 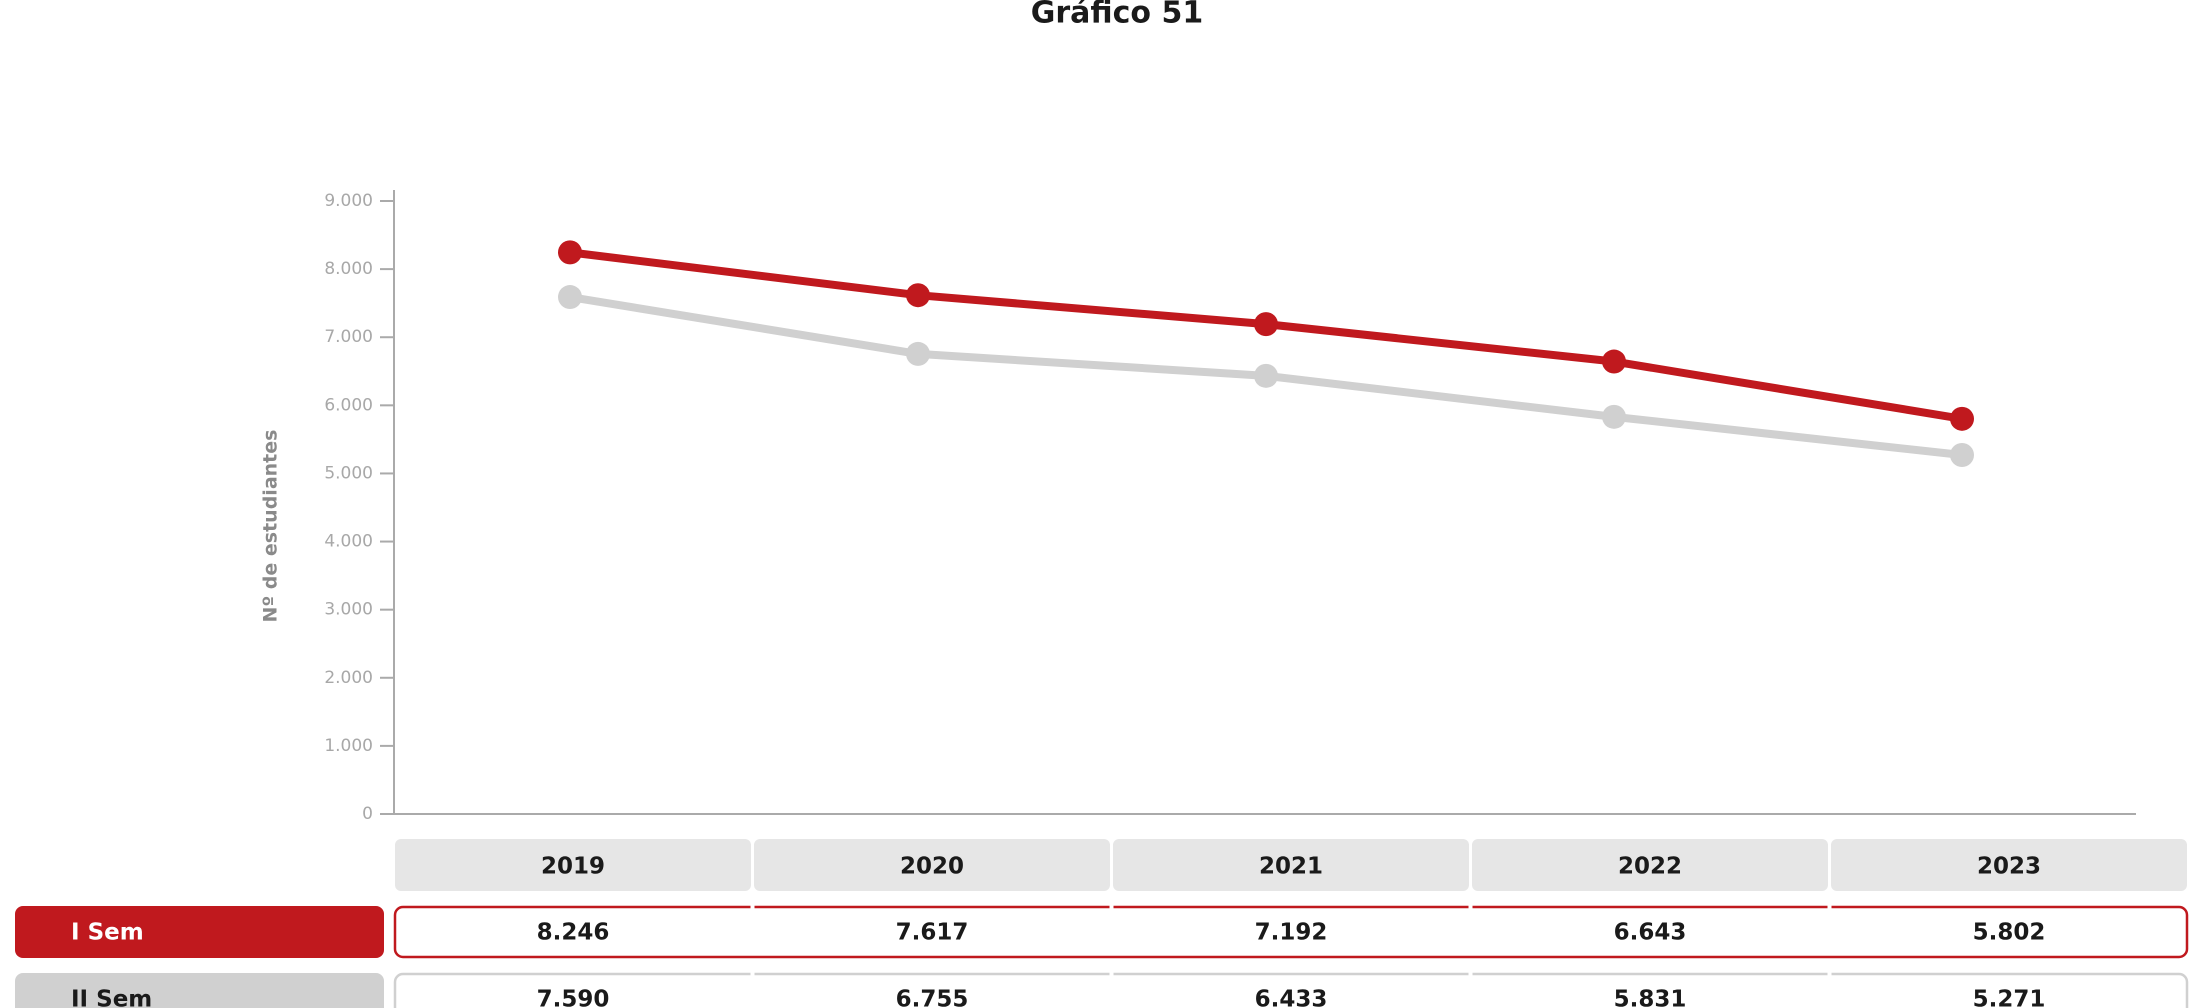 What do you see at coordinates (573, 933) in the screenshot?
I see `value-label: 8.246` at bounding box center [573, 933].